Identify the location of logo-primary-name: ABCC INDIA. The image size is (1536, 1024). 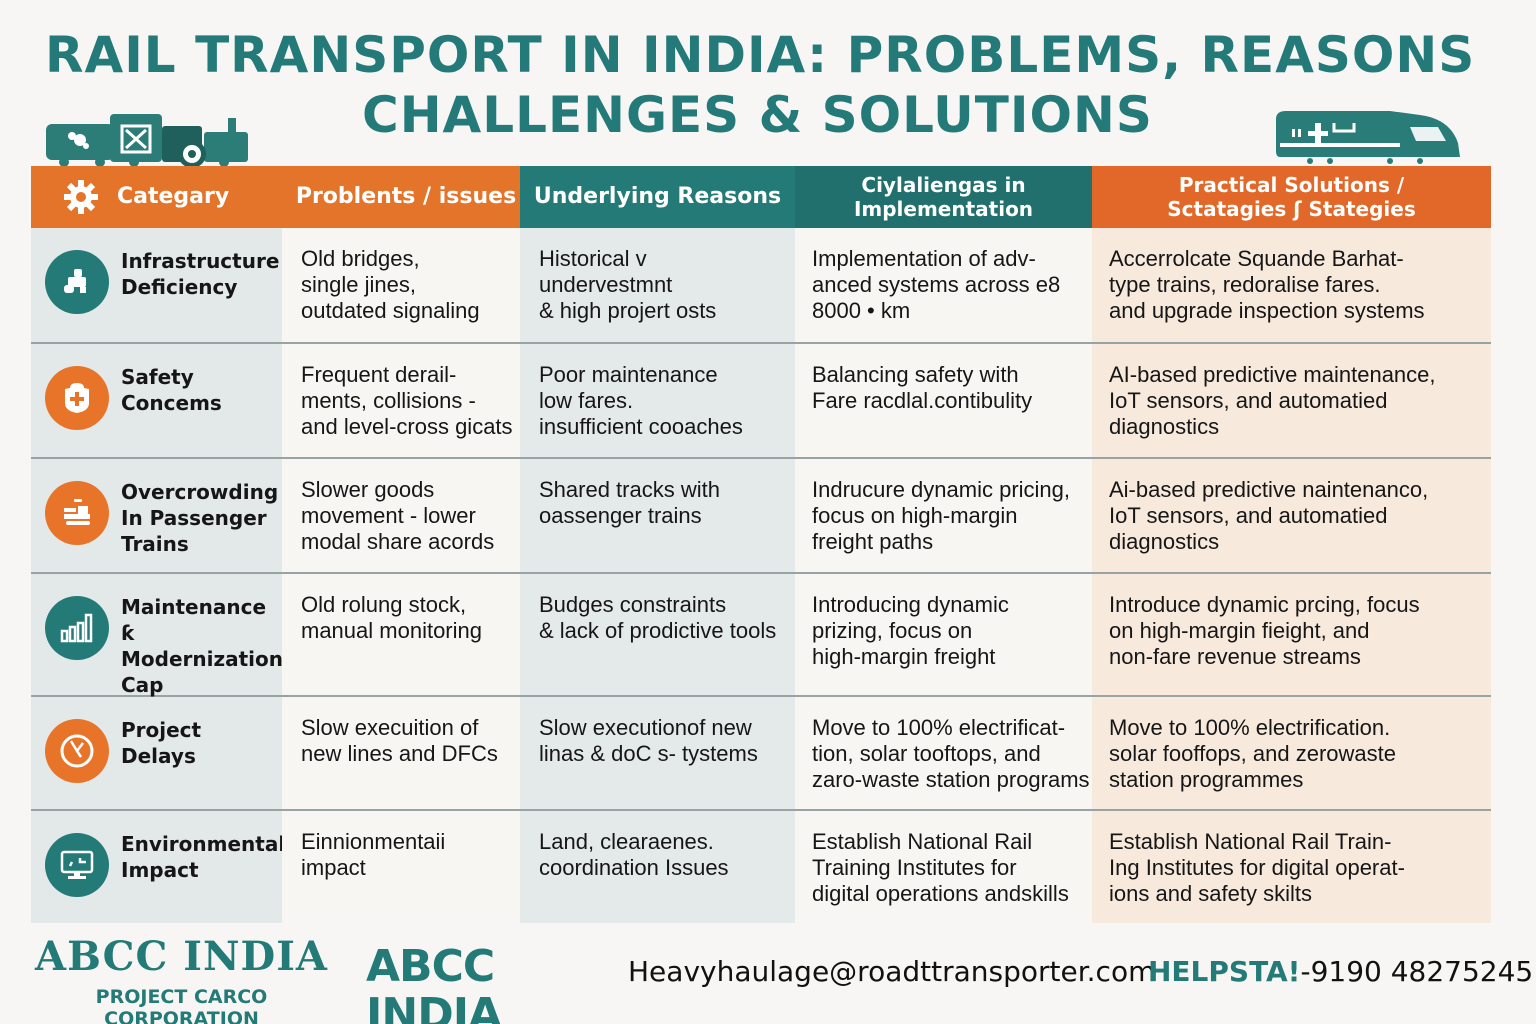
(181, 956).